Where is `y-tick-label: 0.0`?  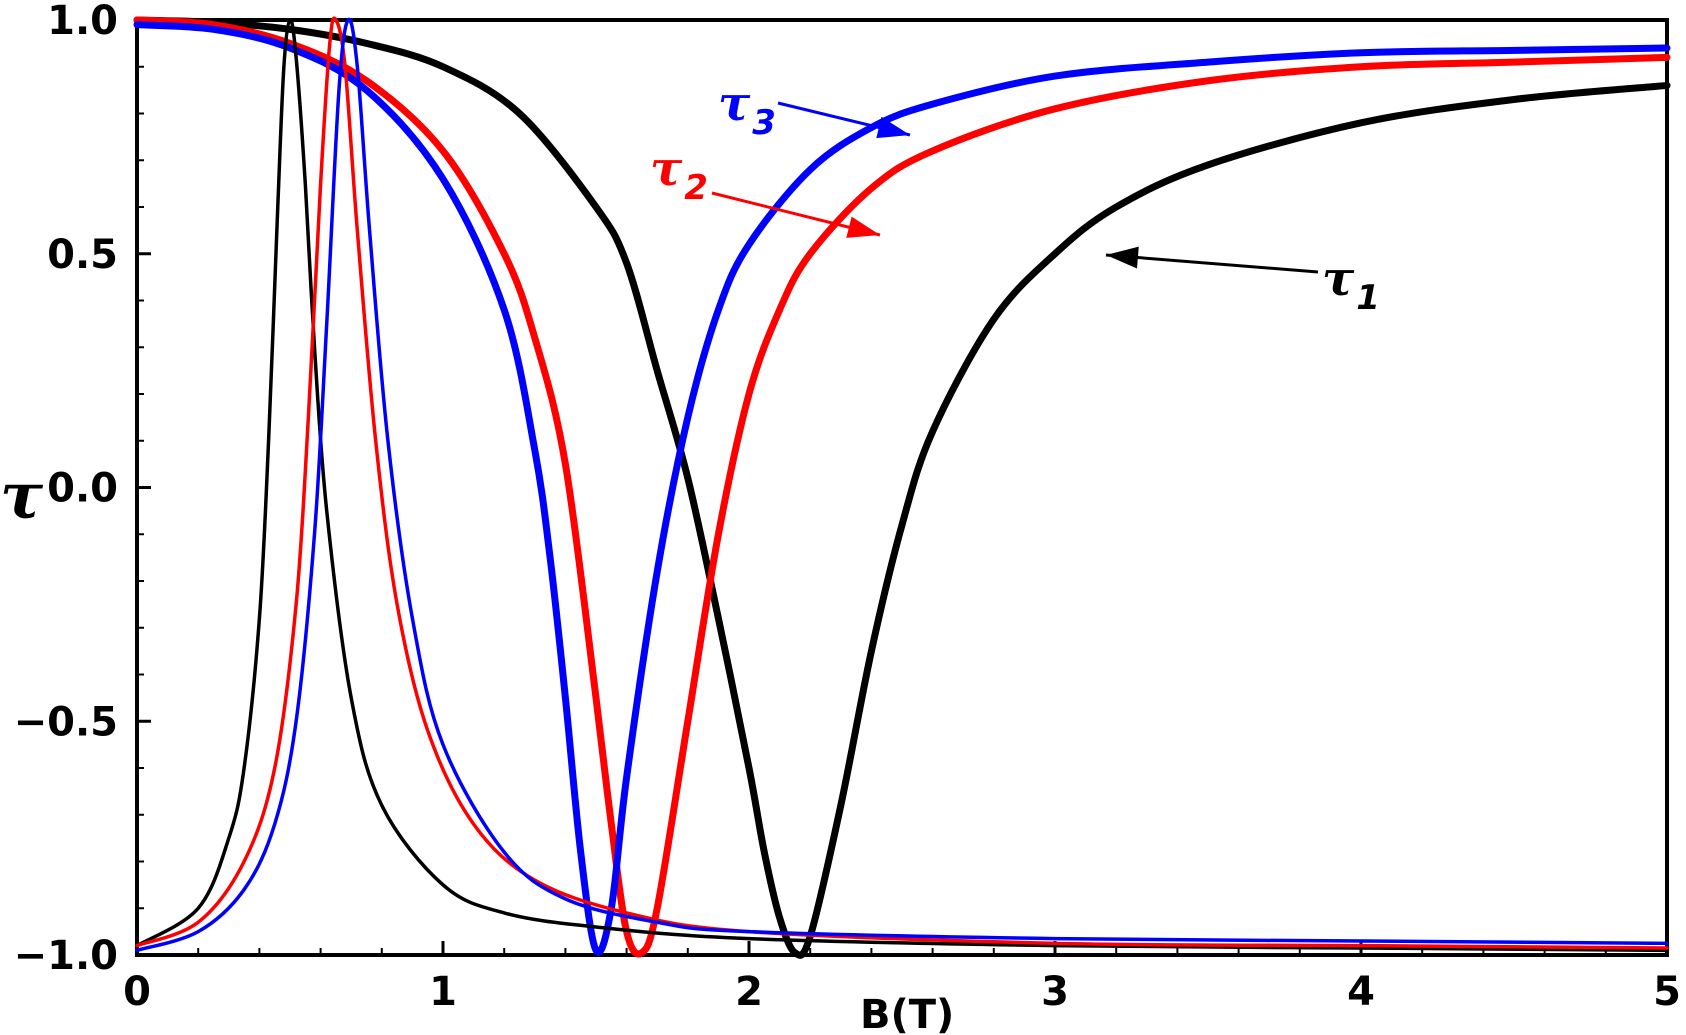 y-tick-label: 0.0 is located at coordinates (82, 489).